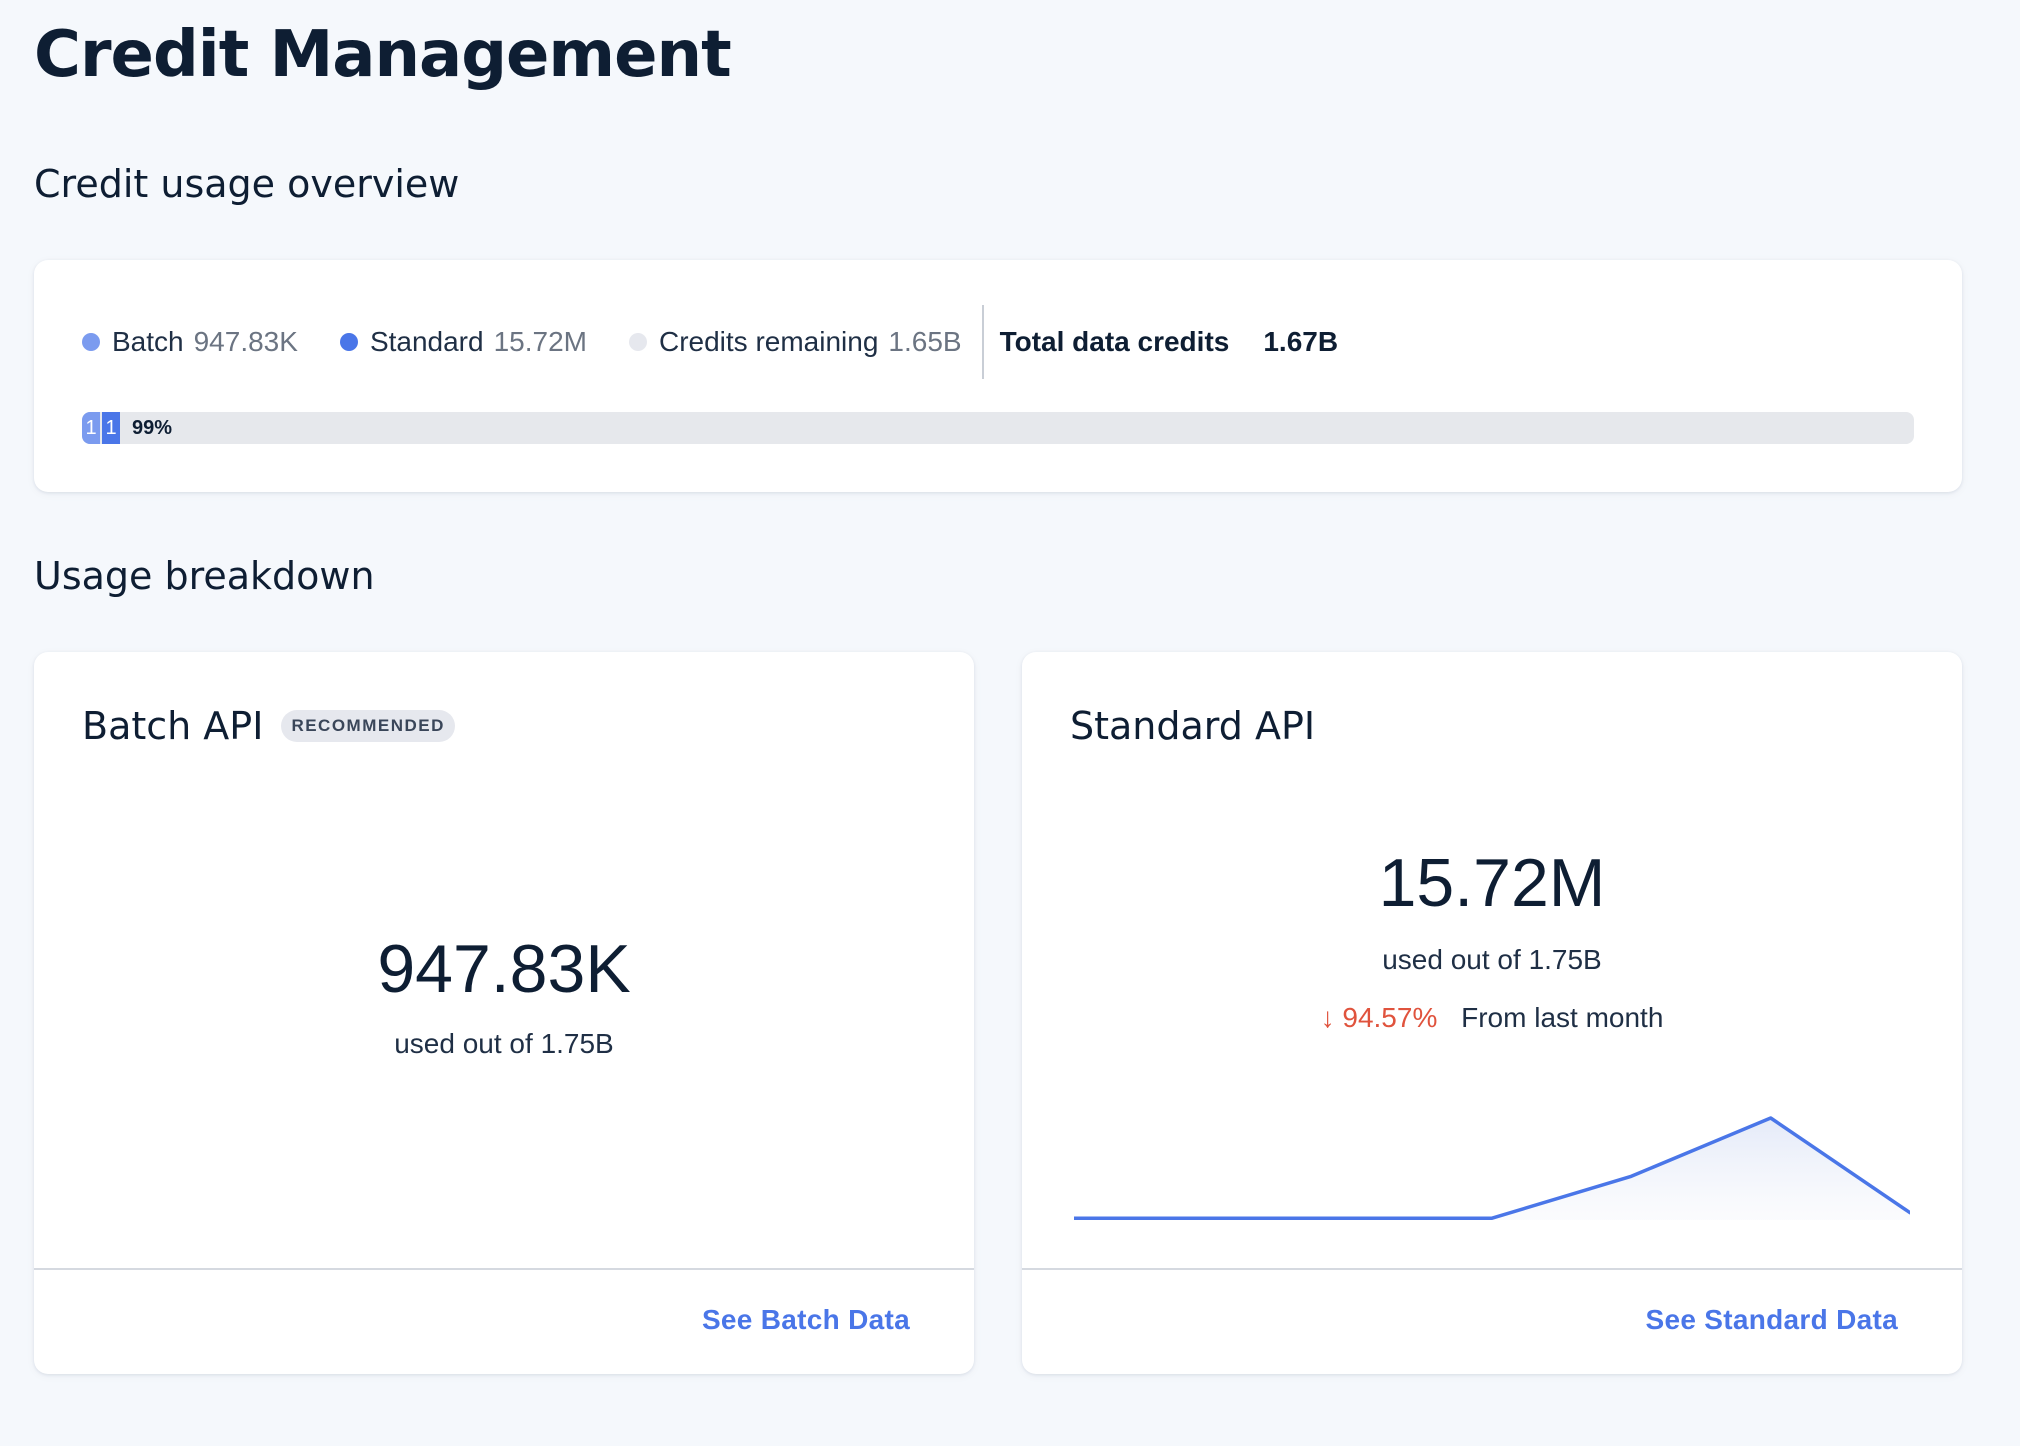  Describe the element at coordinates (768, 341) in the screenshot. I see `legend-remaining-label: Credits remaining` at that location.